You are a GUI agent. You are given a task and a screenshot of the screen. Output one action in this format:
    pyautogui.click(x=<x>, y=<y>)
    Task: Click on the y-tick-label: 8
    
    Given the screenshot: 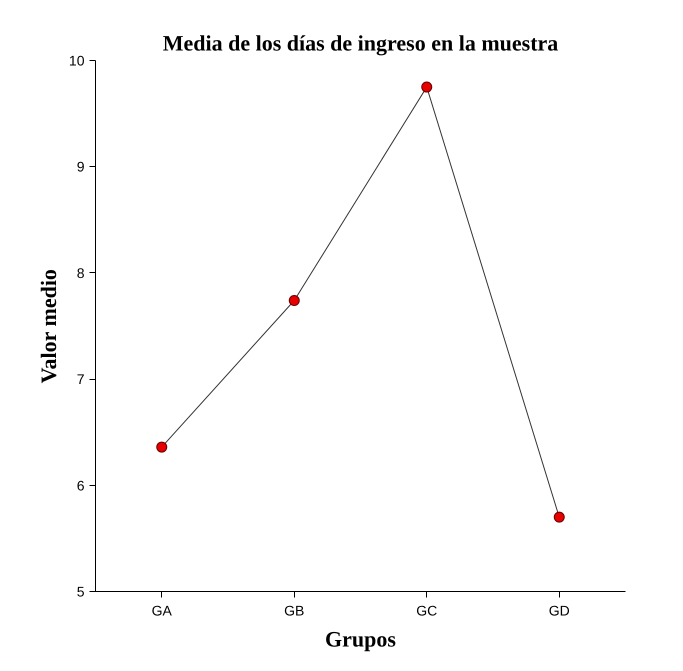 What is the action you would take?
    pyautogui.click(x=80, y=272)
    